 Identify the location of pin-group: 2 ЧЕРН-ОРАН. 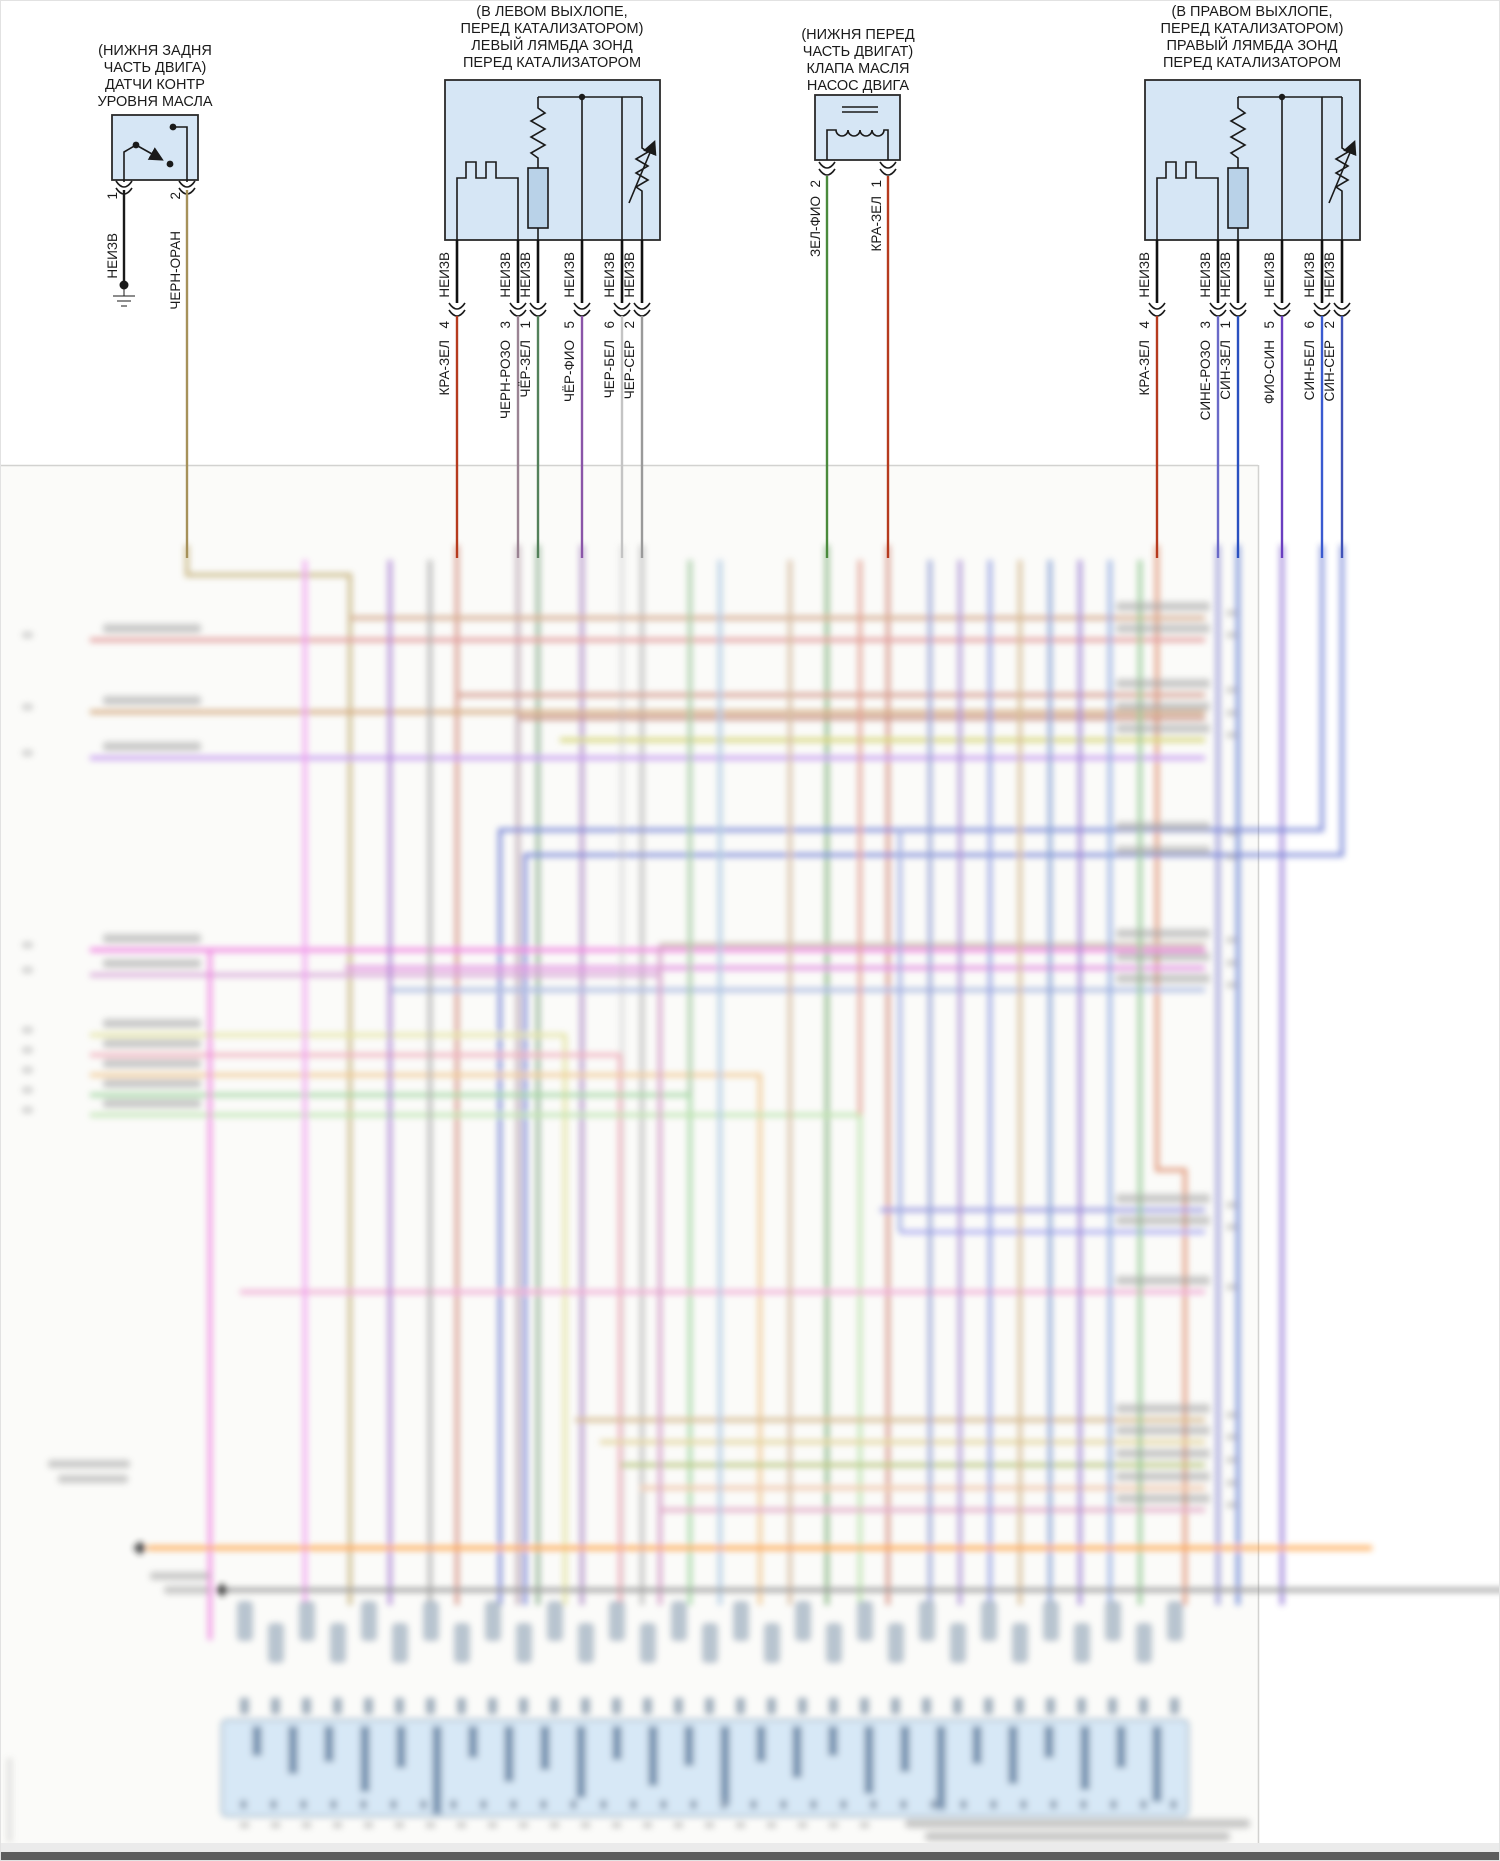
(182, 369).